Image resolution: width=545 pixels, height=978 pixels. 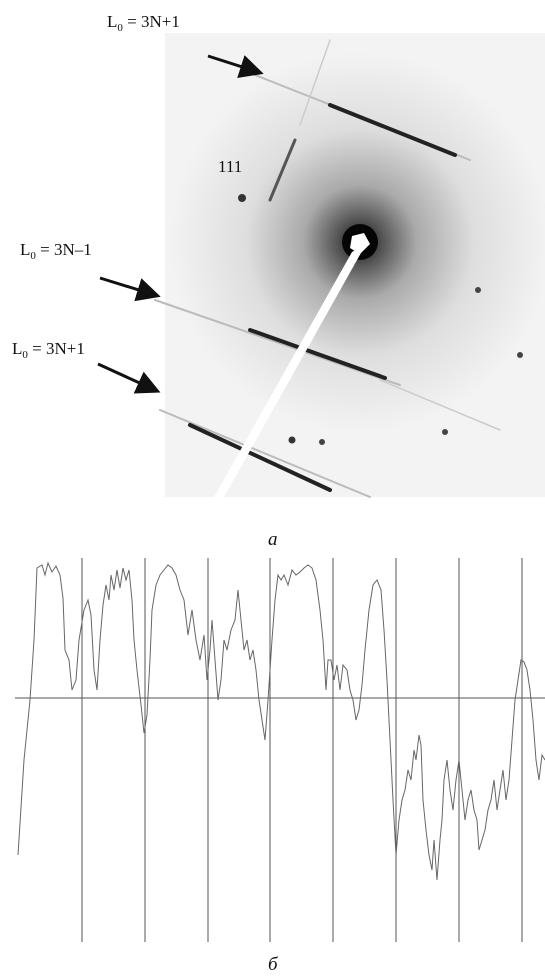 I want to click on panel-label: б, so click(x=273, y=964).